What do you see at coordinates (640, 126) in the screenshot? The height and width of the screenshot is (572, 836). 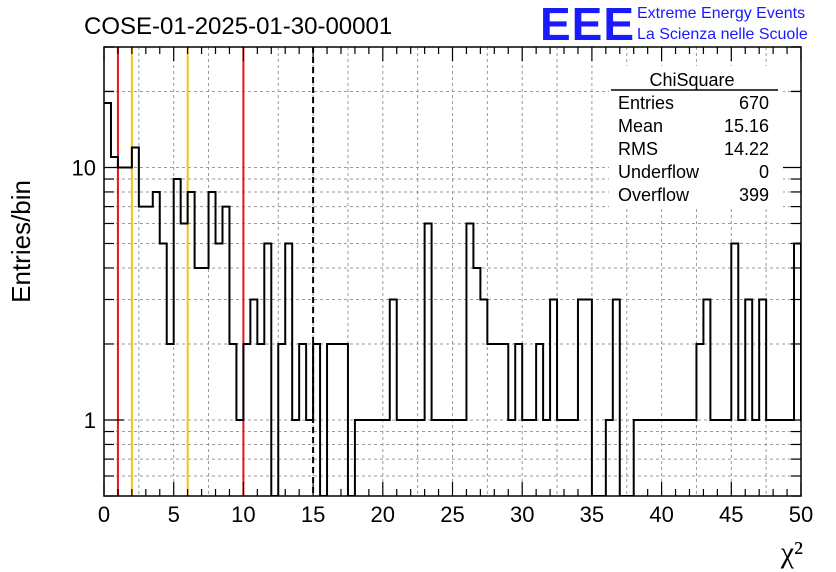 I see `stats-label: Mean` at bounding box center [640, 126].